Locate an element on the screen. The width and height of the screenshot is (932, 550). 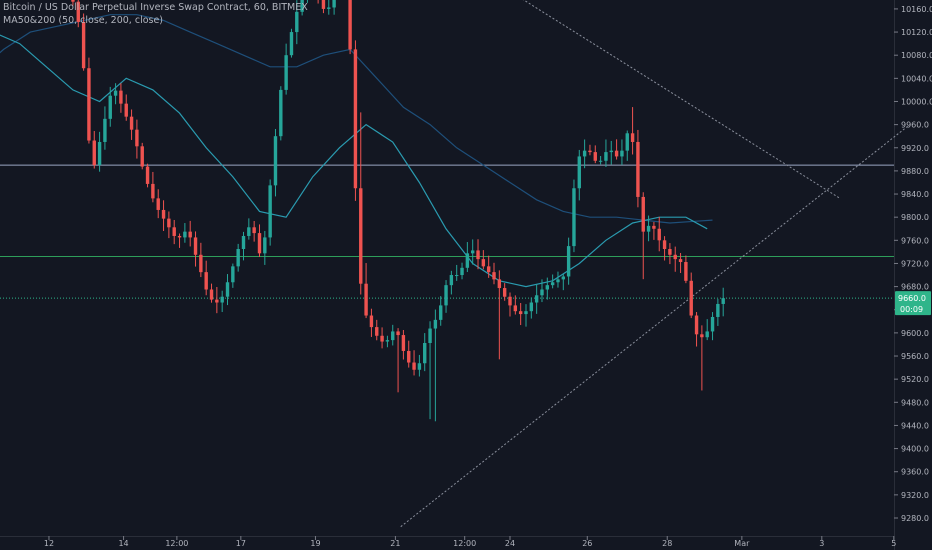
y-tick-label: 9520.0 is located at coordinates (915, 379).